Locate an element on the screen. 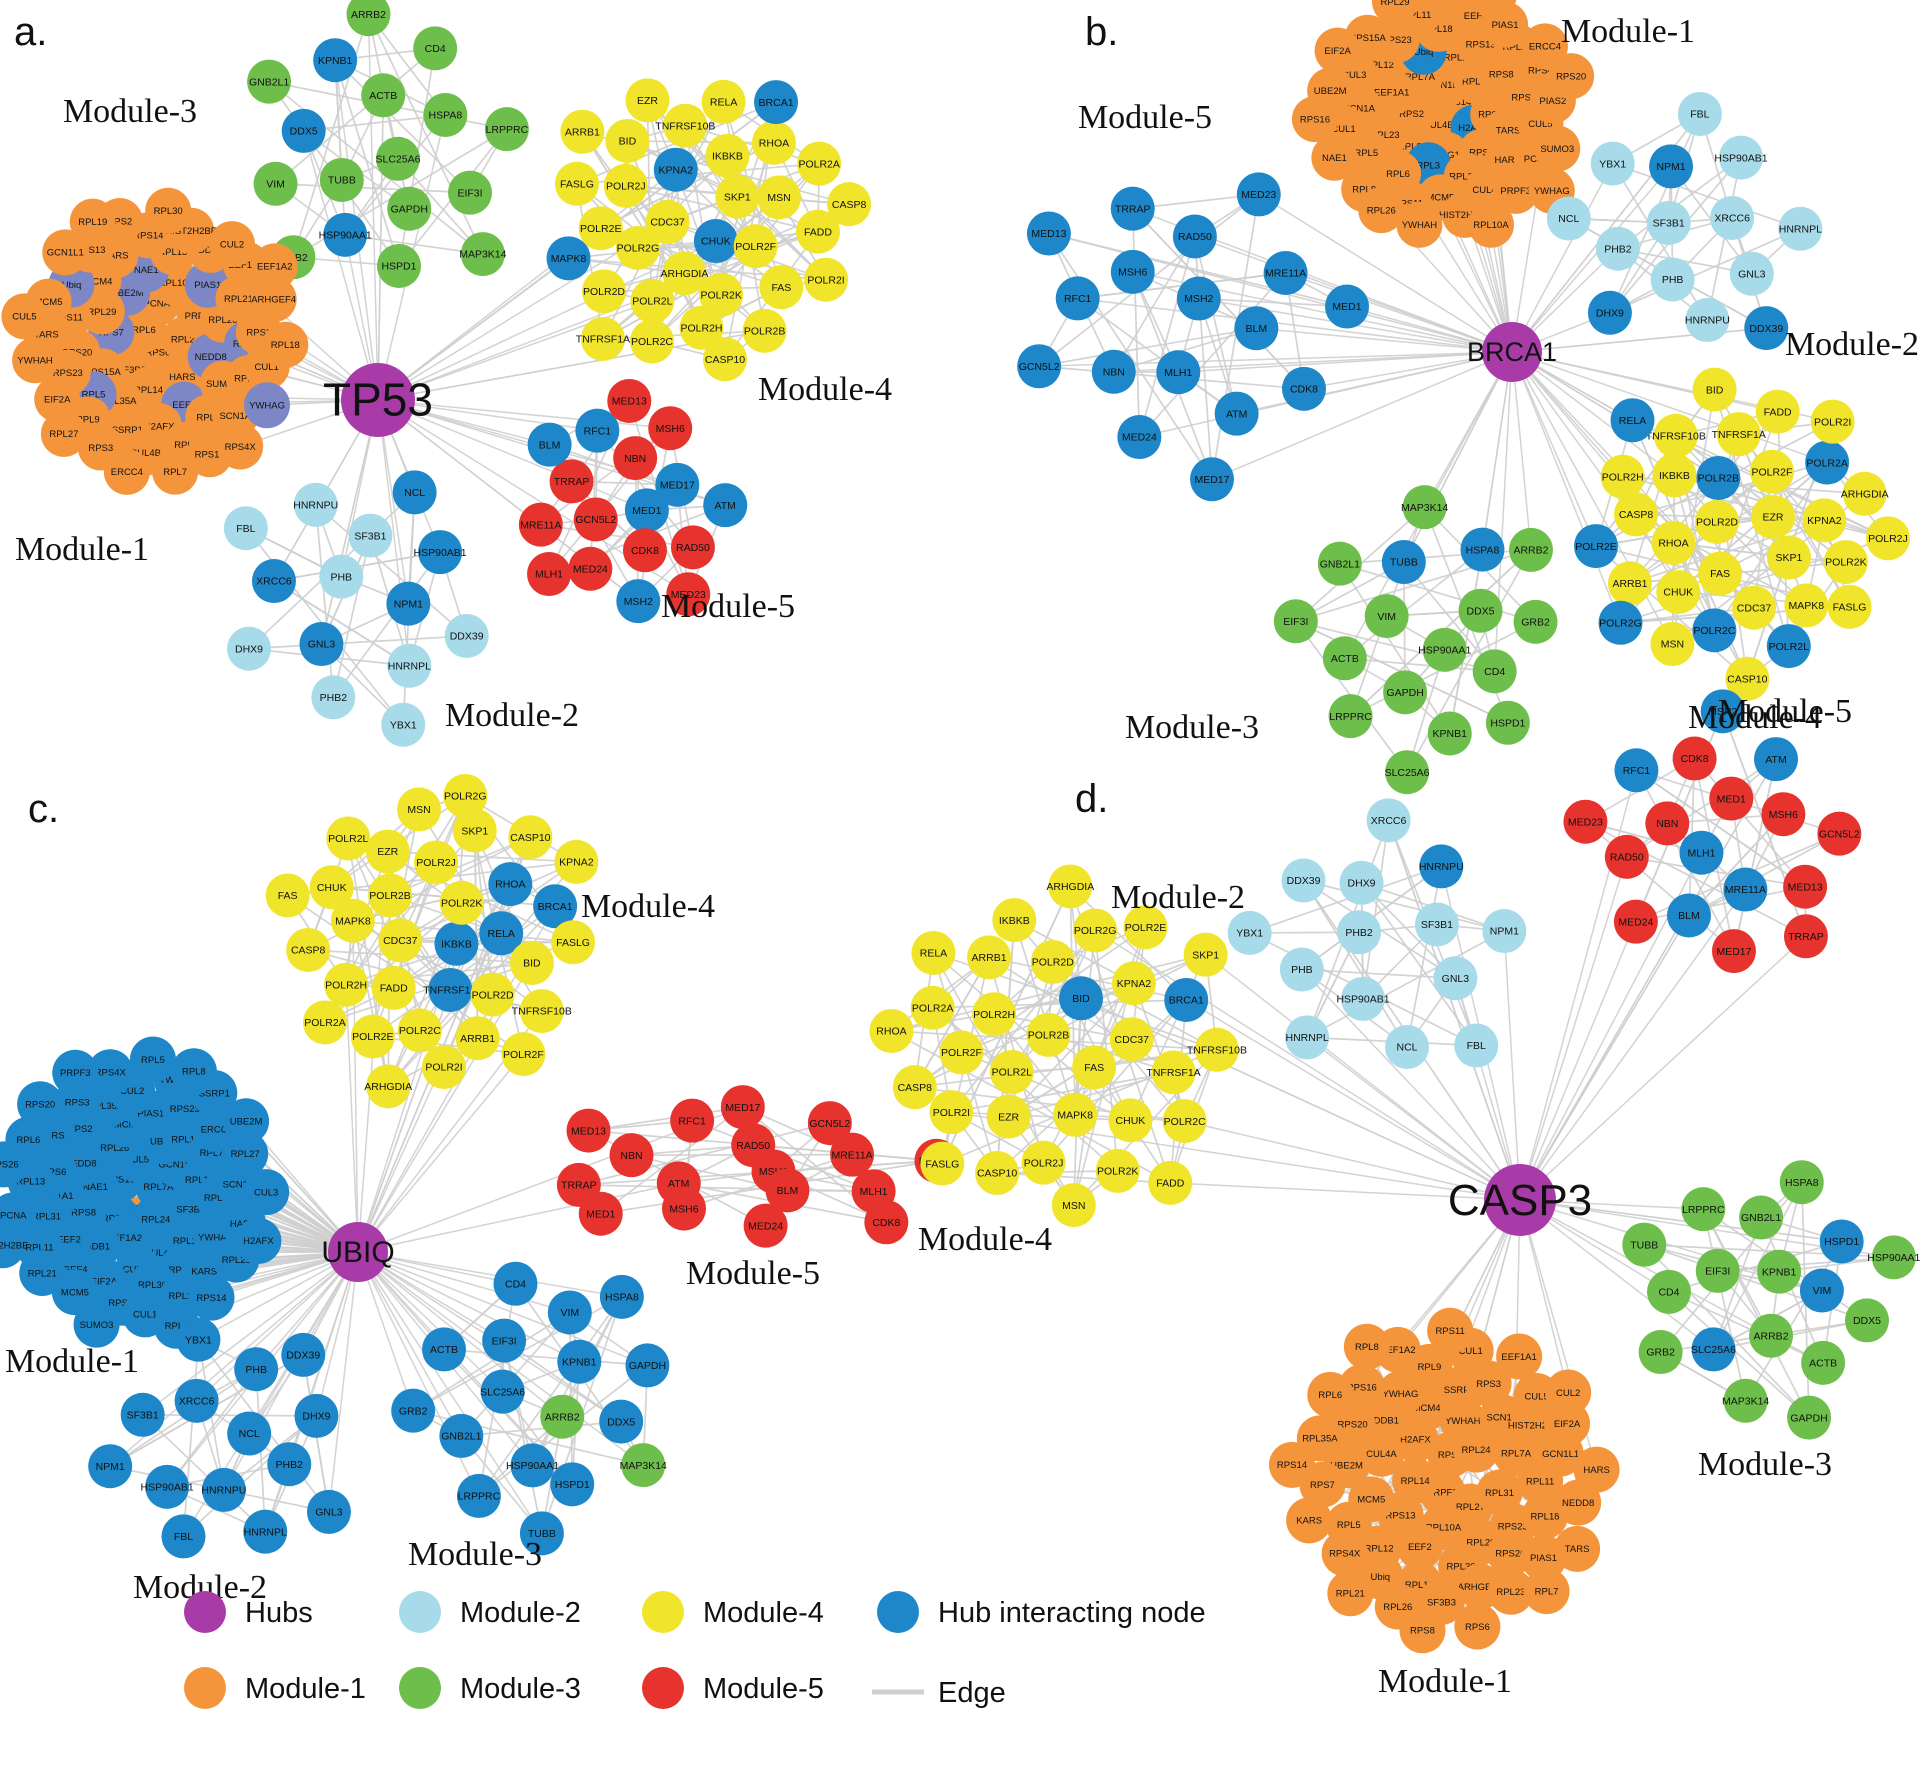 The image size is (1923, 1775). node-YWHAH: YWHAH is located at coordinates (35, 360).